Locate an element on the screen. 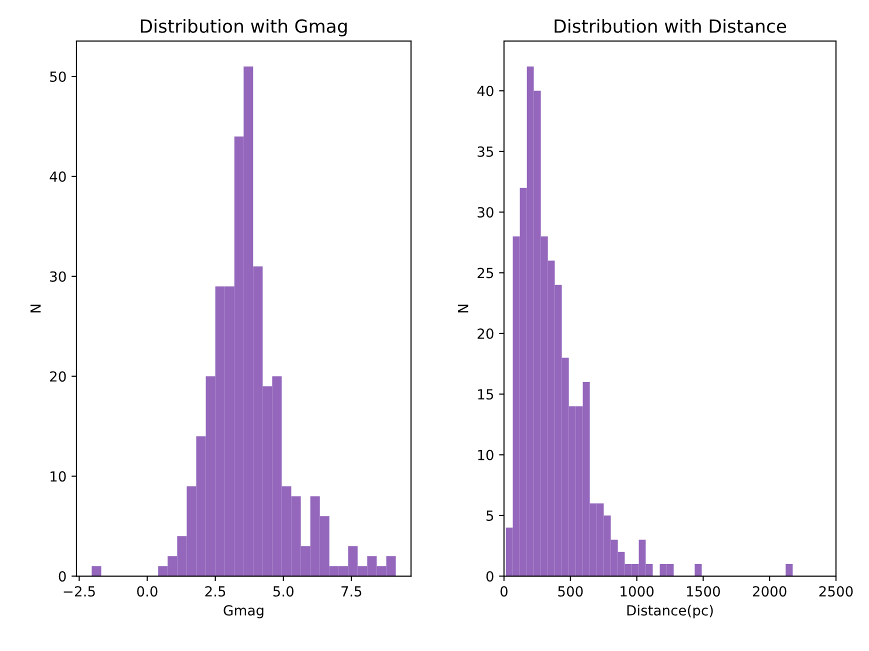  x-tick-label: 0.0 is located at coordinates (147, 591).